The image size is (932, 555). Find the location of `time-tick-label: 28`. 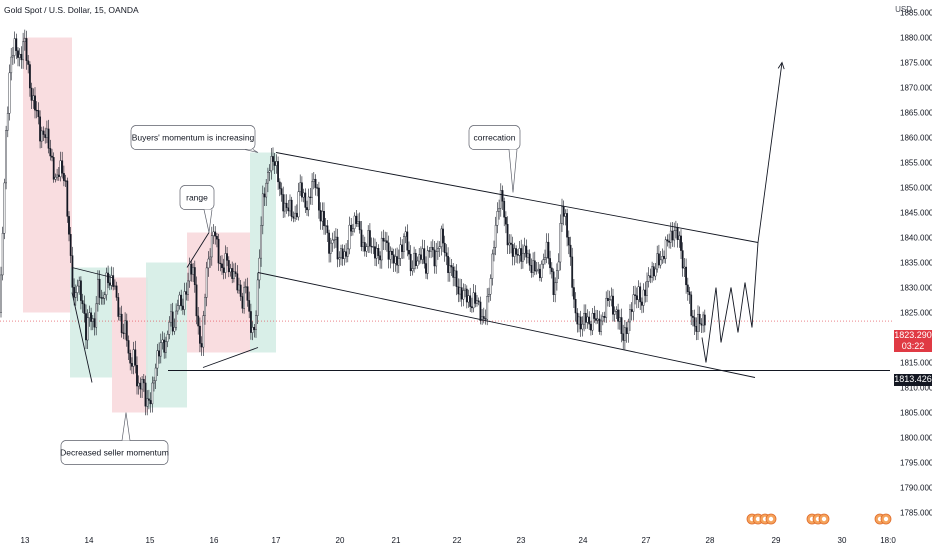

time-tick-label: 28 is located at coordinates (710, 540).